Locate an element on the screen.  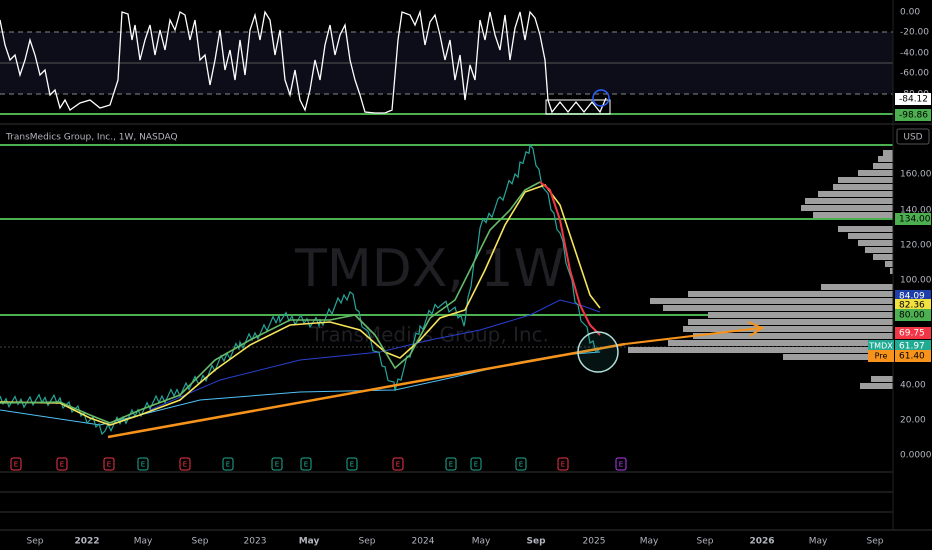
price-axis-label: 140.00 is located at coordinates (916, 211).